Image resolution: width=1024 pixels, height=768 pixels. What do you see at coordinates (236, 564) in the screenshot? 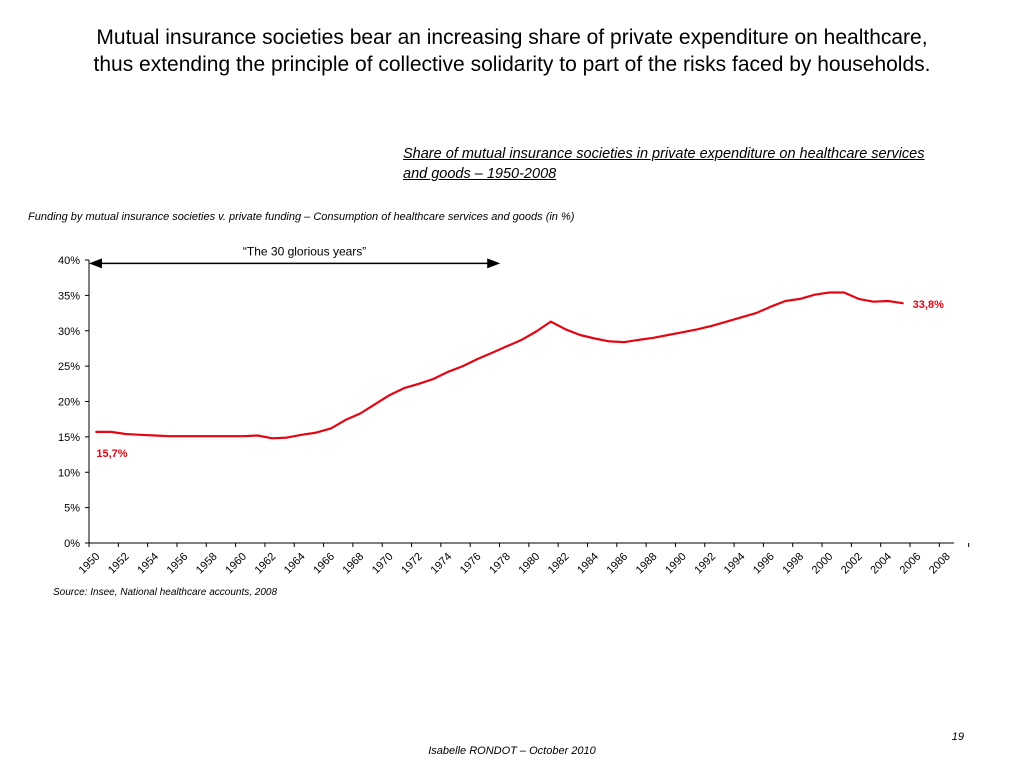
I see `x-tick-label-1960: 1960` at bounding box center [236, 564].